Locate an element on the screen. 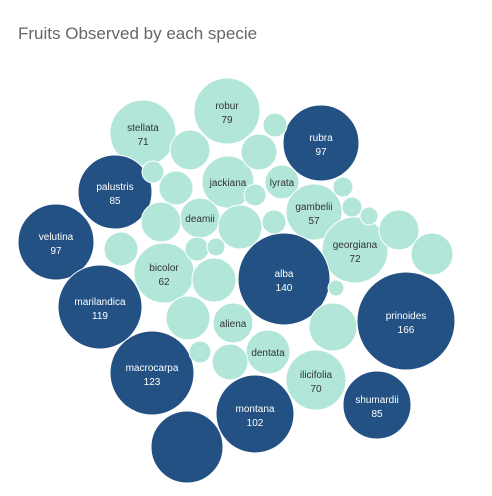  bubble-value: 62 is located at coordinates (164, 282).